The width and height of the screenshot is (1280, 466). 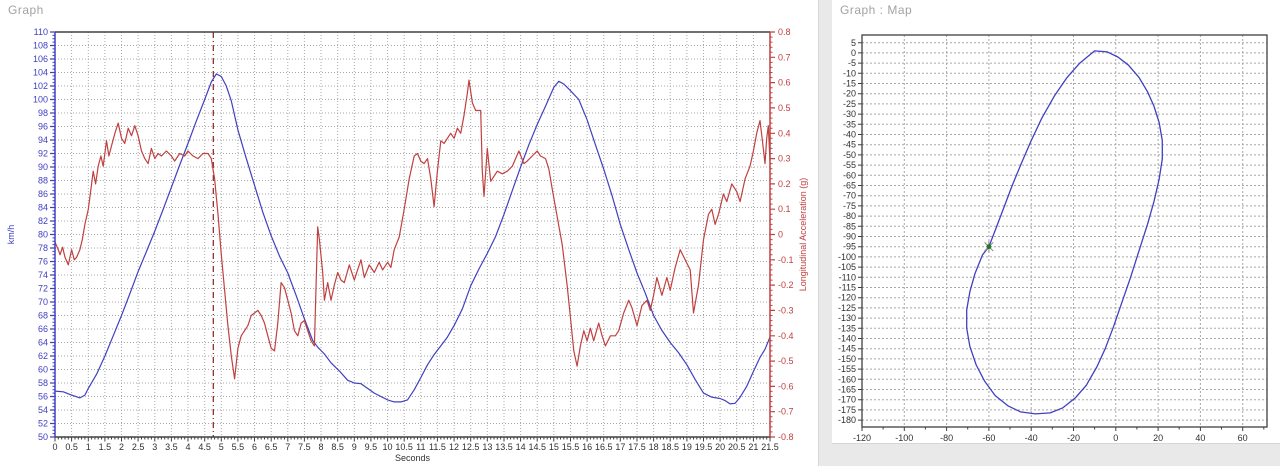 I want to click on map-y-tick-label: -100, so click(x=847, y=257).